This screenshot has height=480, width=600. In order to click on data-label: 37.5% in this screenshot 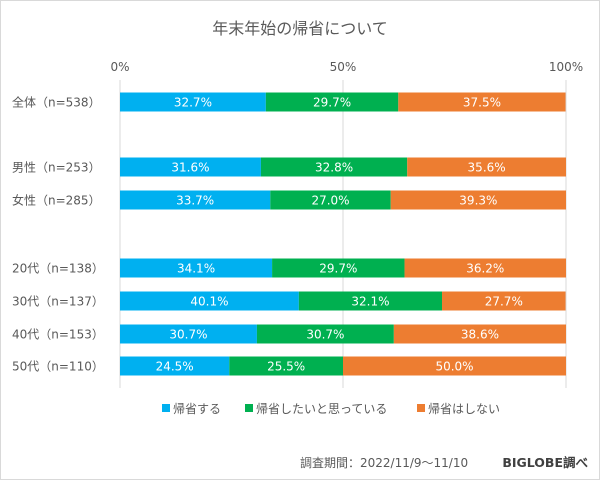, I will do `click(482, 103)`.